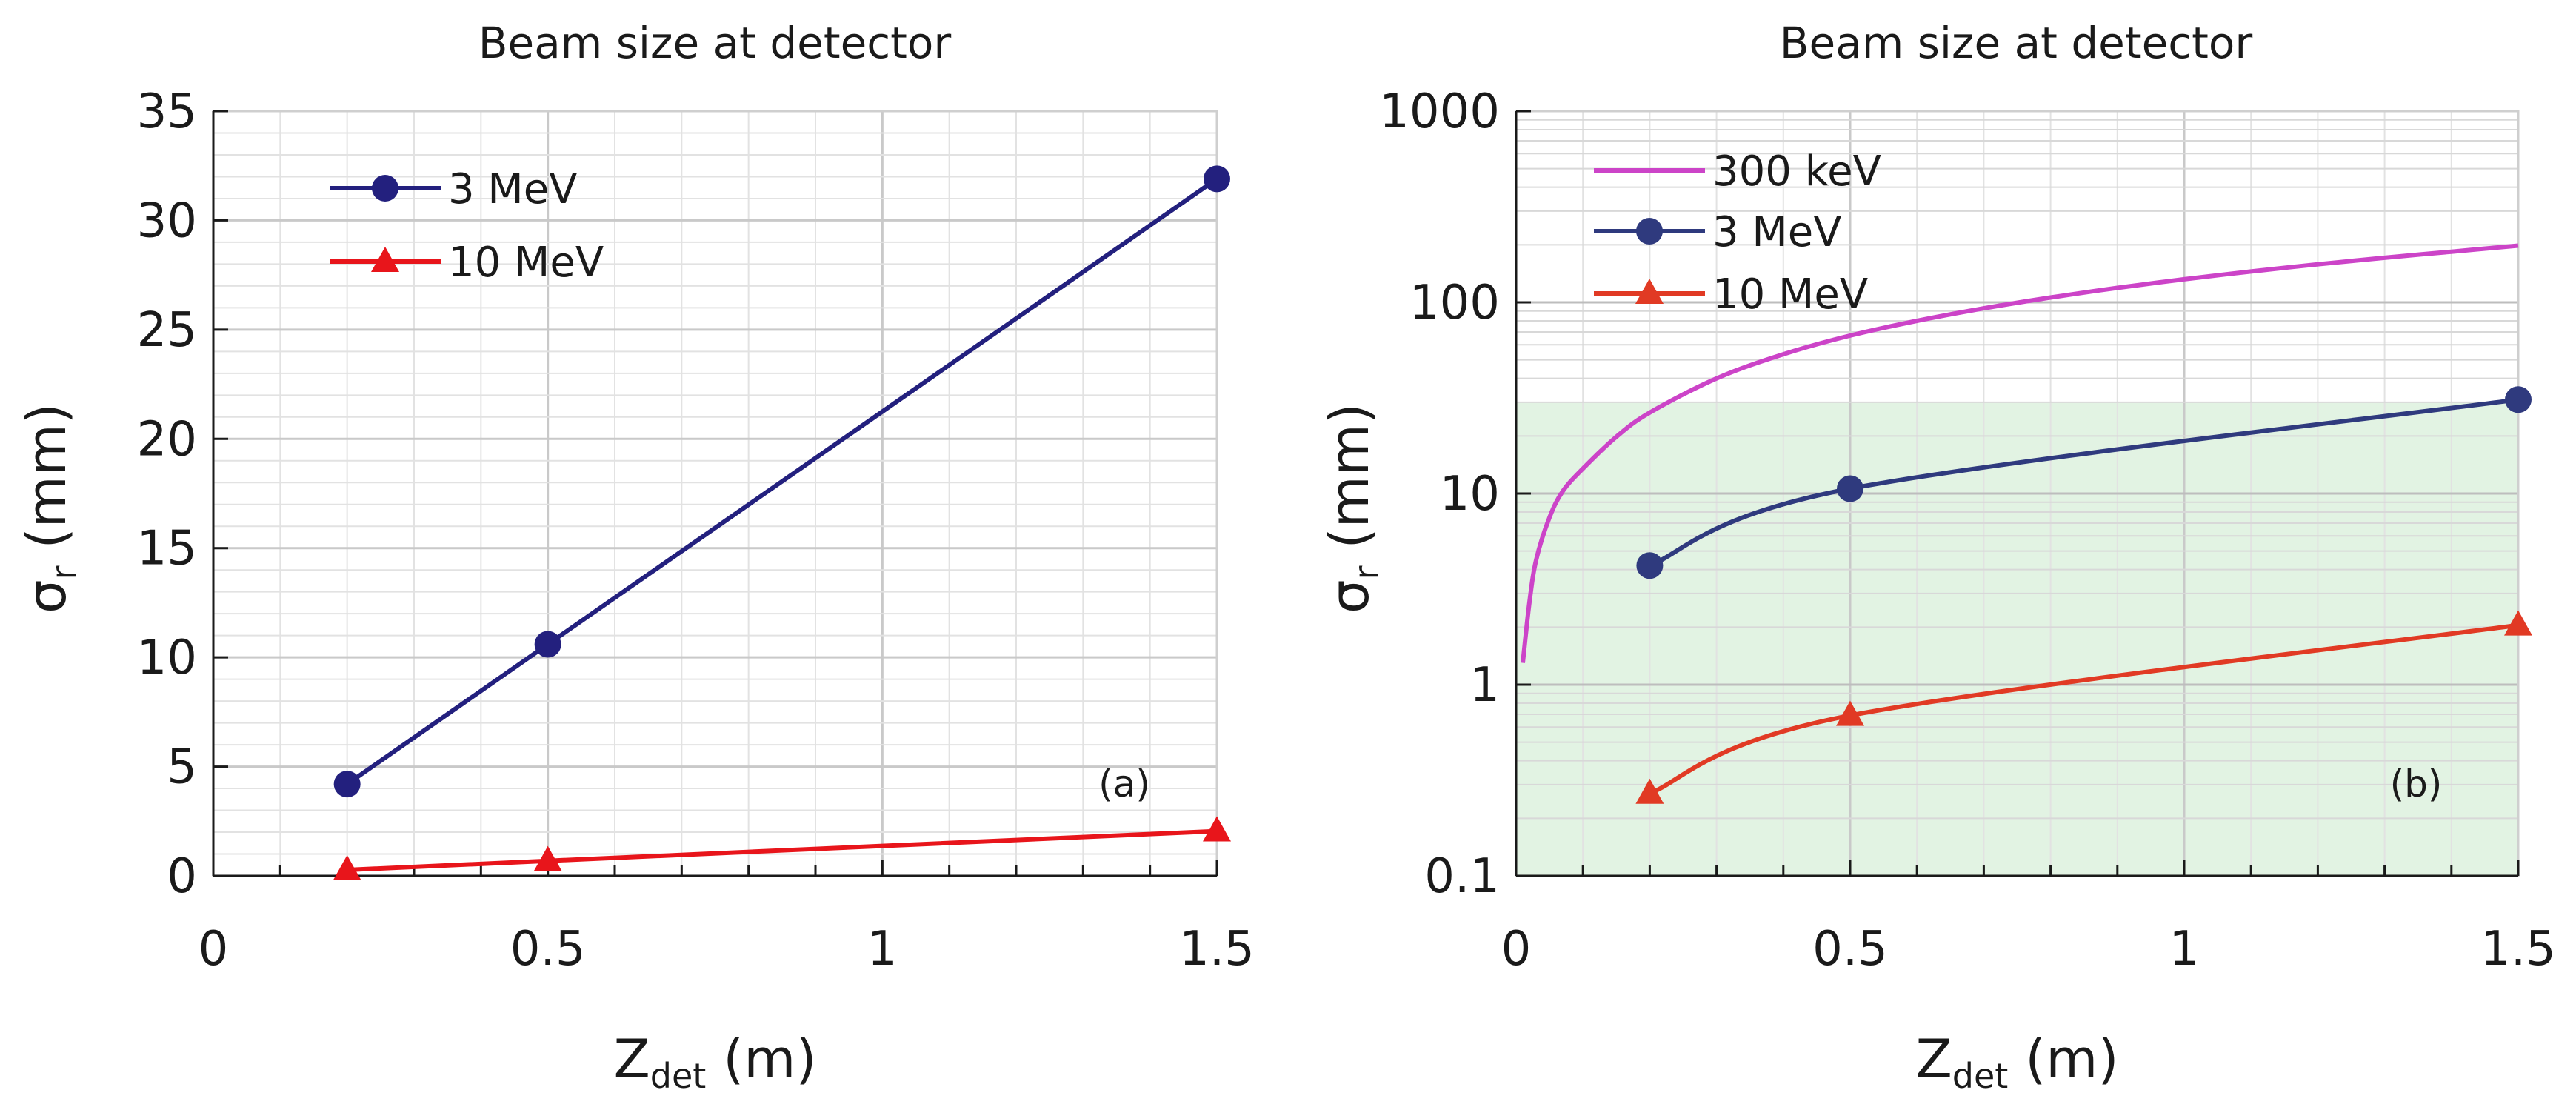  Describe the element at coordinates (1484, 685) in the screenshot. I see `y-tick-label: 1` at that location.